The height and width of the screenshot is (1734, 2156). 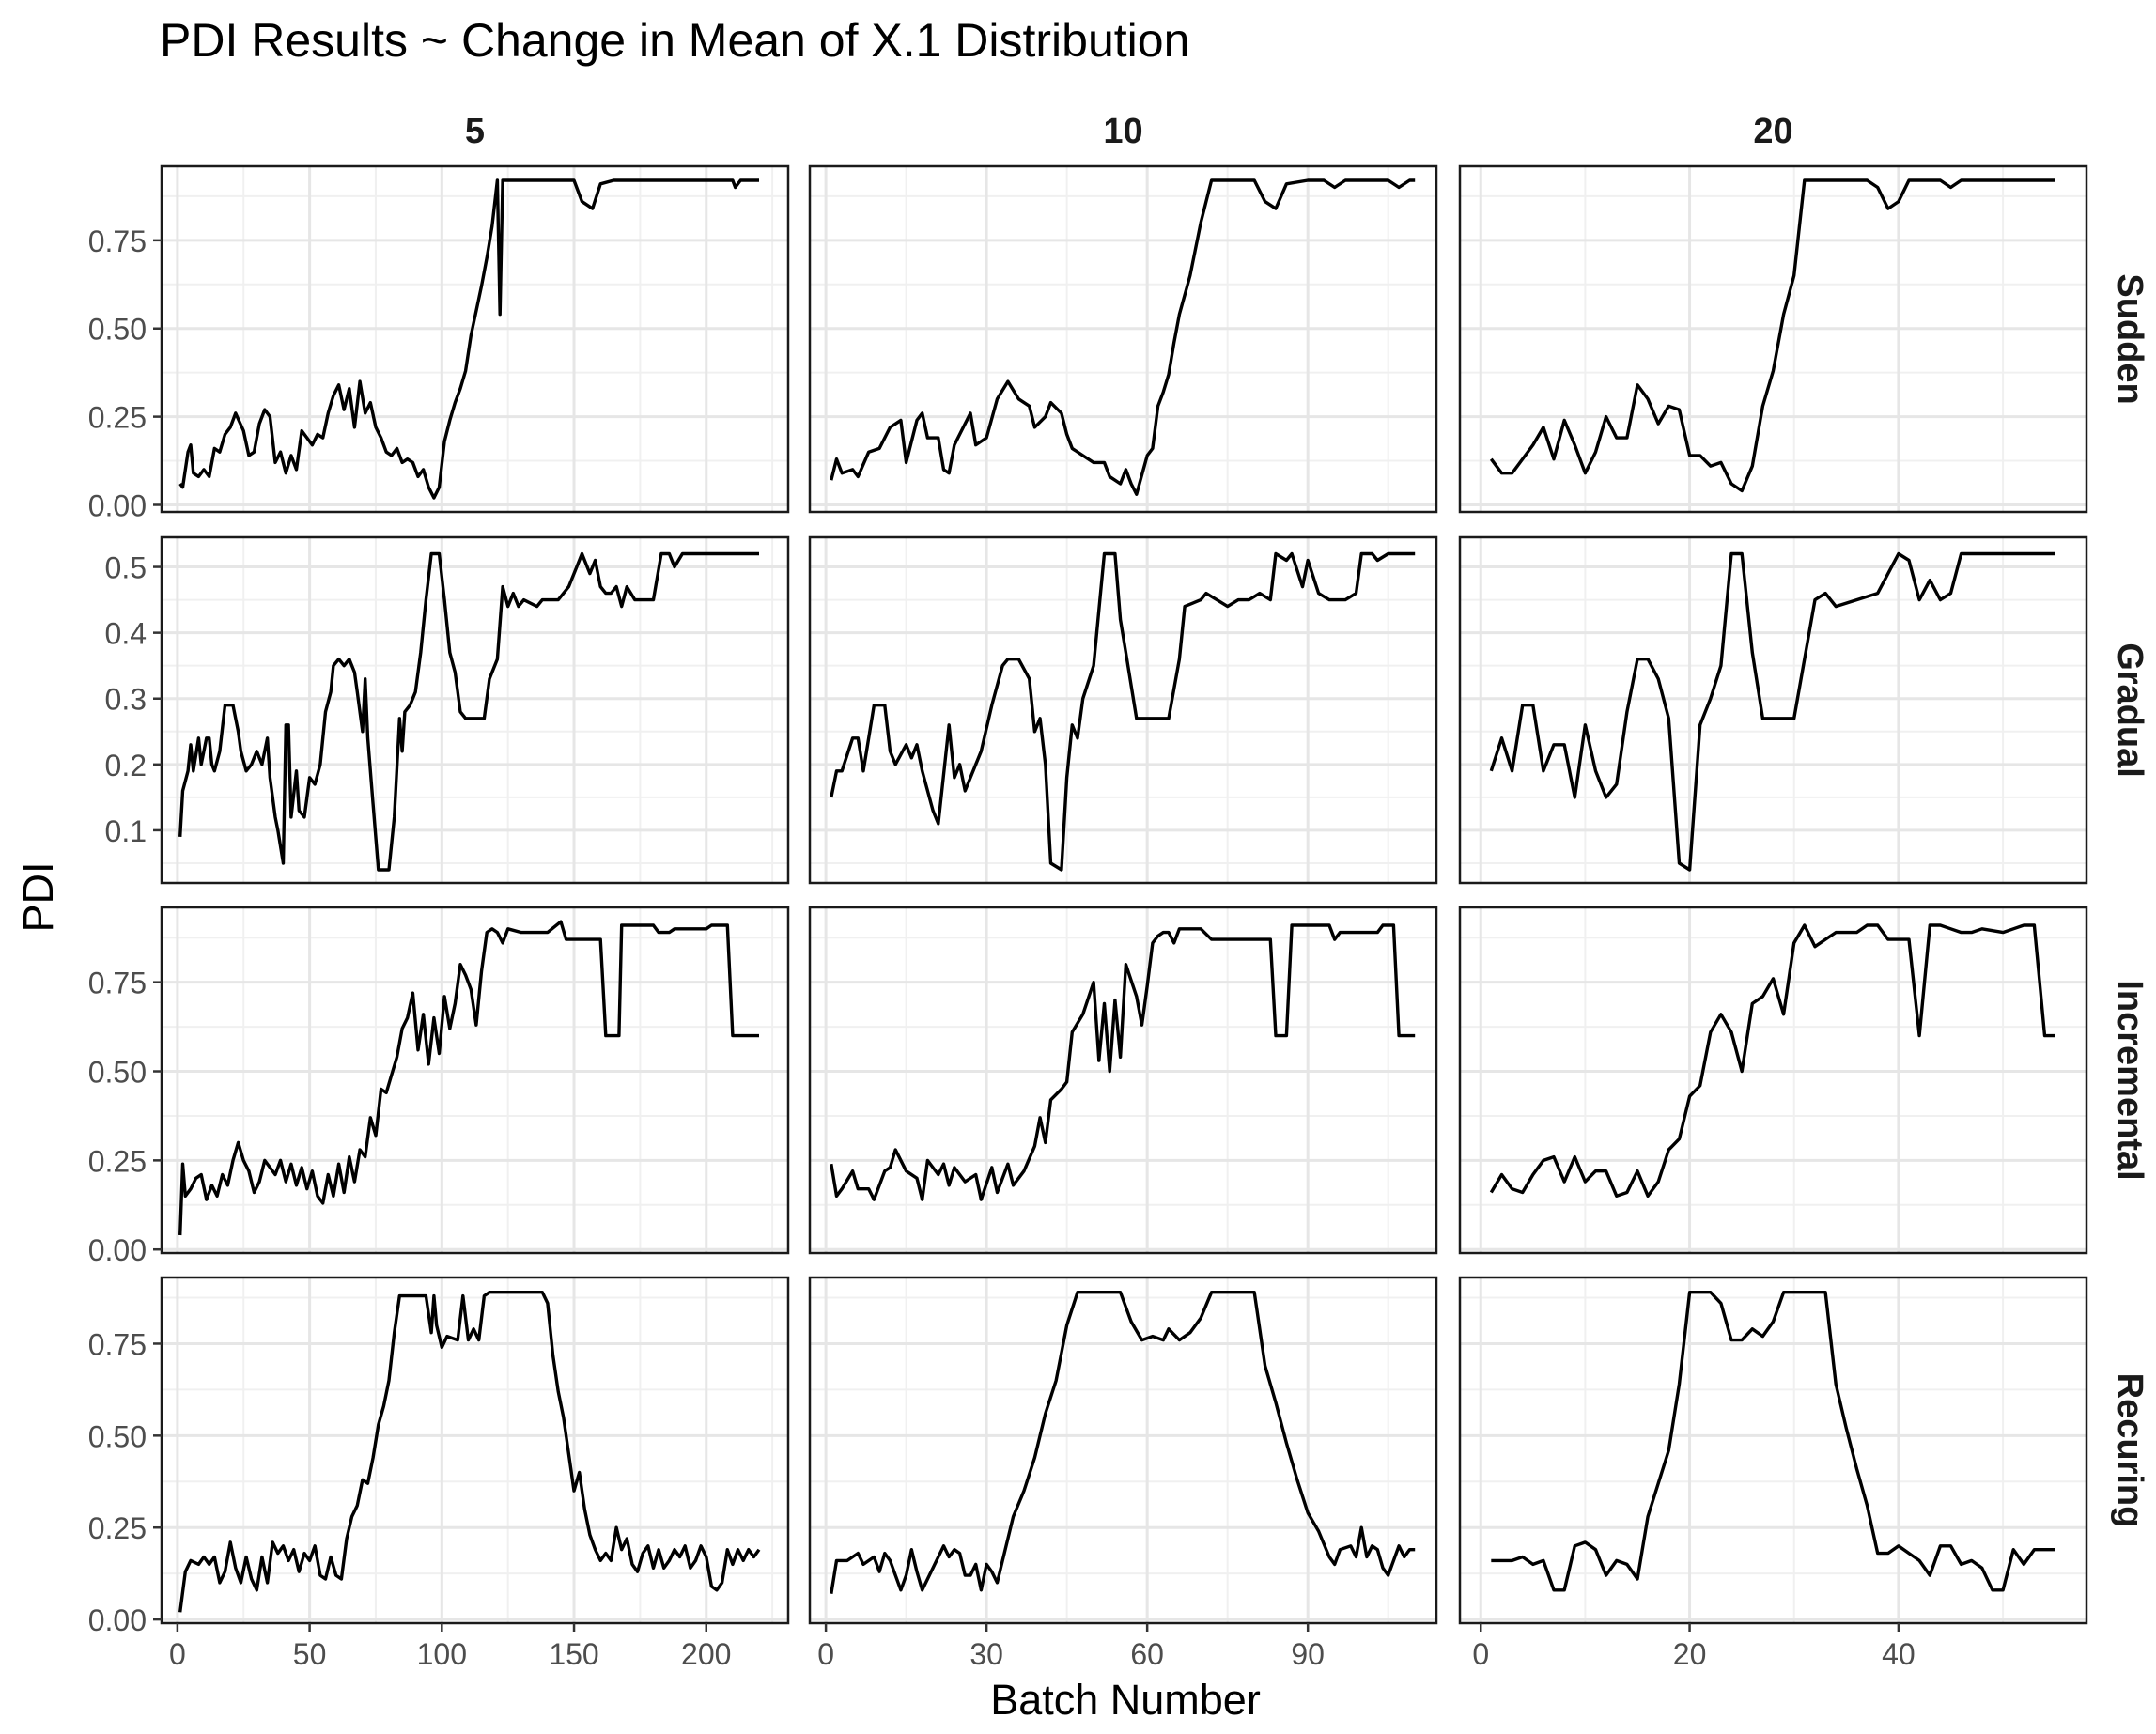 What do you see at coordinates (2129, 710) in the screenshot?
I see `row-strip-label-gradual: Gradual` at bounding box center [2129, 710].